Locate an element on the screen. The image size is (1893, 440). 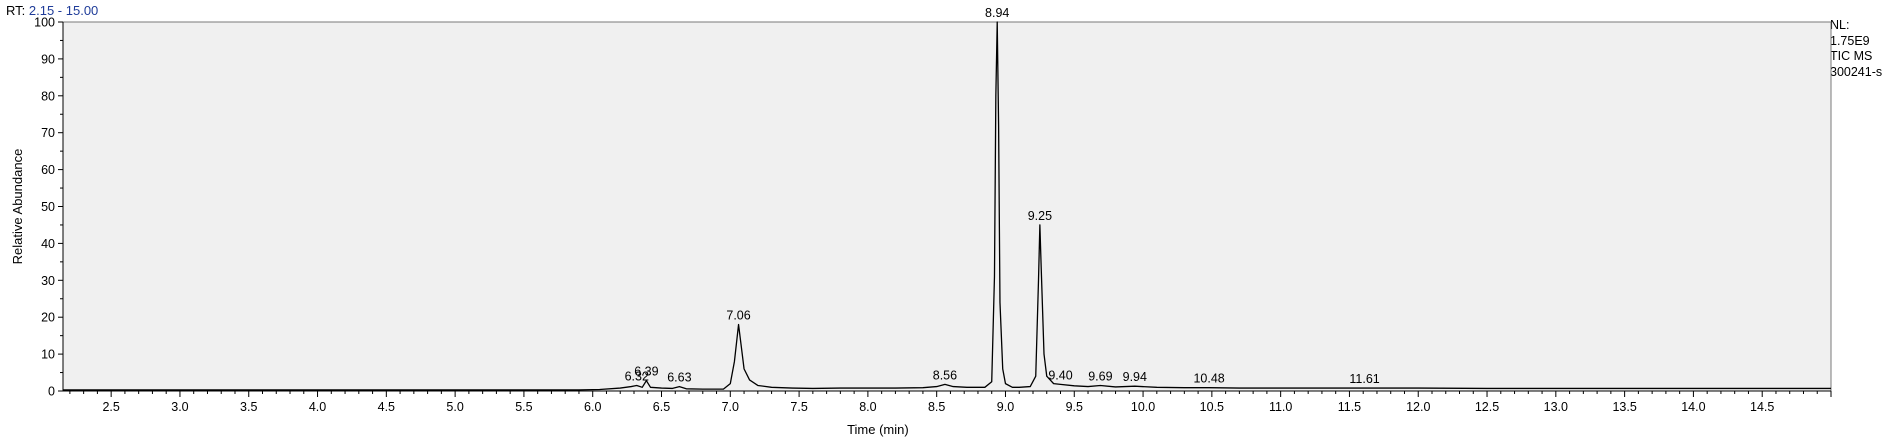
y-tick-label: 80 is located at coordinates (48, 96).